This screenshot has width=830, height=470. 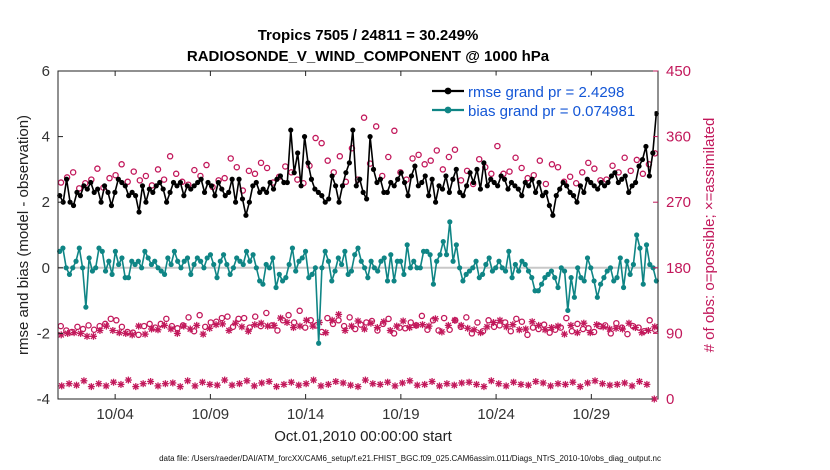 What do you see at coordinates (678, 71) in the screenshot?
I see `y2-tick-label: 450` at bounding box center [678, 71].